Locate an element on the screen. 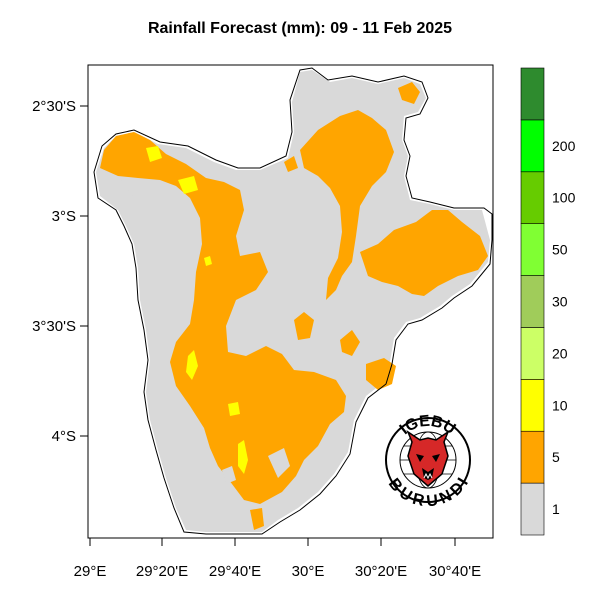  colorbar-label: 5 is located at coordinates (556, 457).